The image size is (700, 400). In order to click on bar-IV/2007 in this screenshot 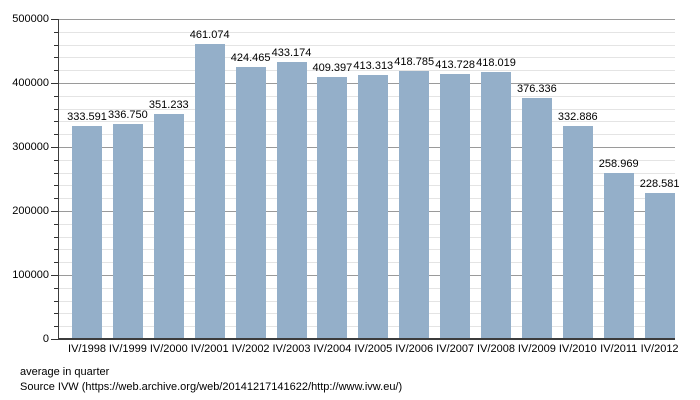, I will do `click(455, 206)`.